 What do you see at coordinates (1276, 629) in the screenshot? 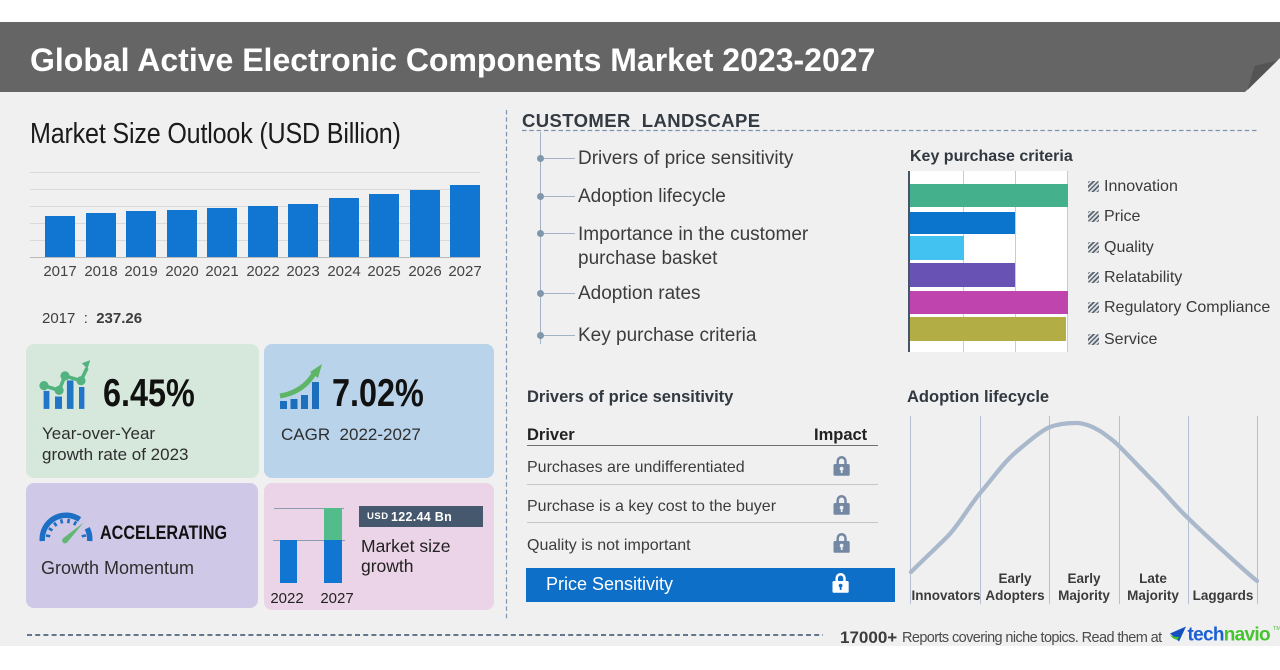
I see `svg-text: TM` at bounding box center [1276, 629].